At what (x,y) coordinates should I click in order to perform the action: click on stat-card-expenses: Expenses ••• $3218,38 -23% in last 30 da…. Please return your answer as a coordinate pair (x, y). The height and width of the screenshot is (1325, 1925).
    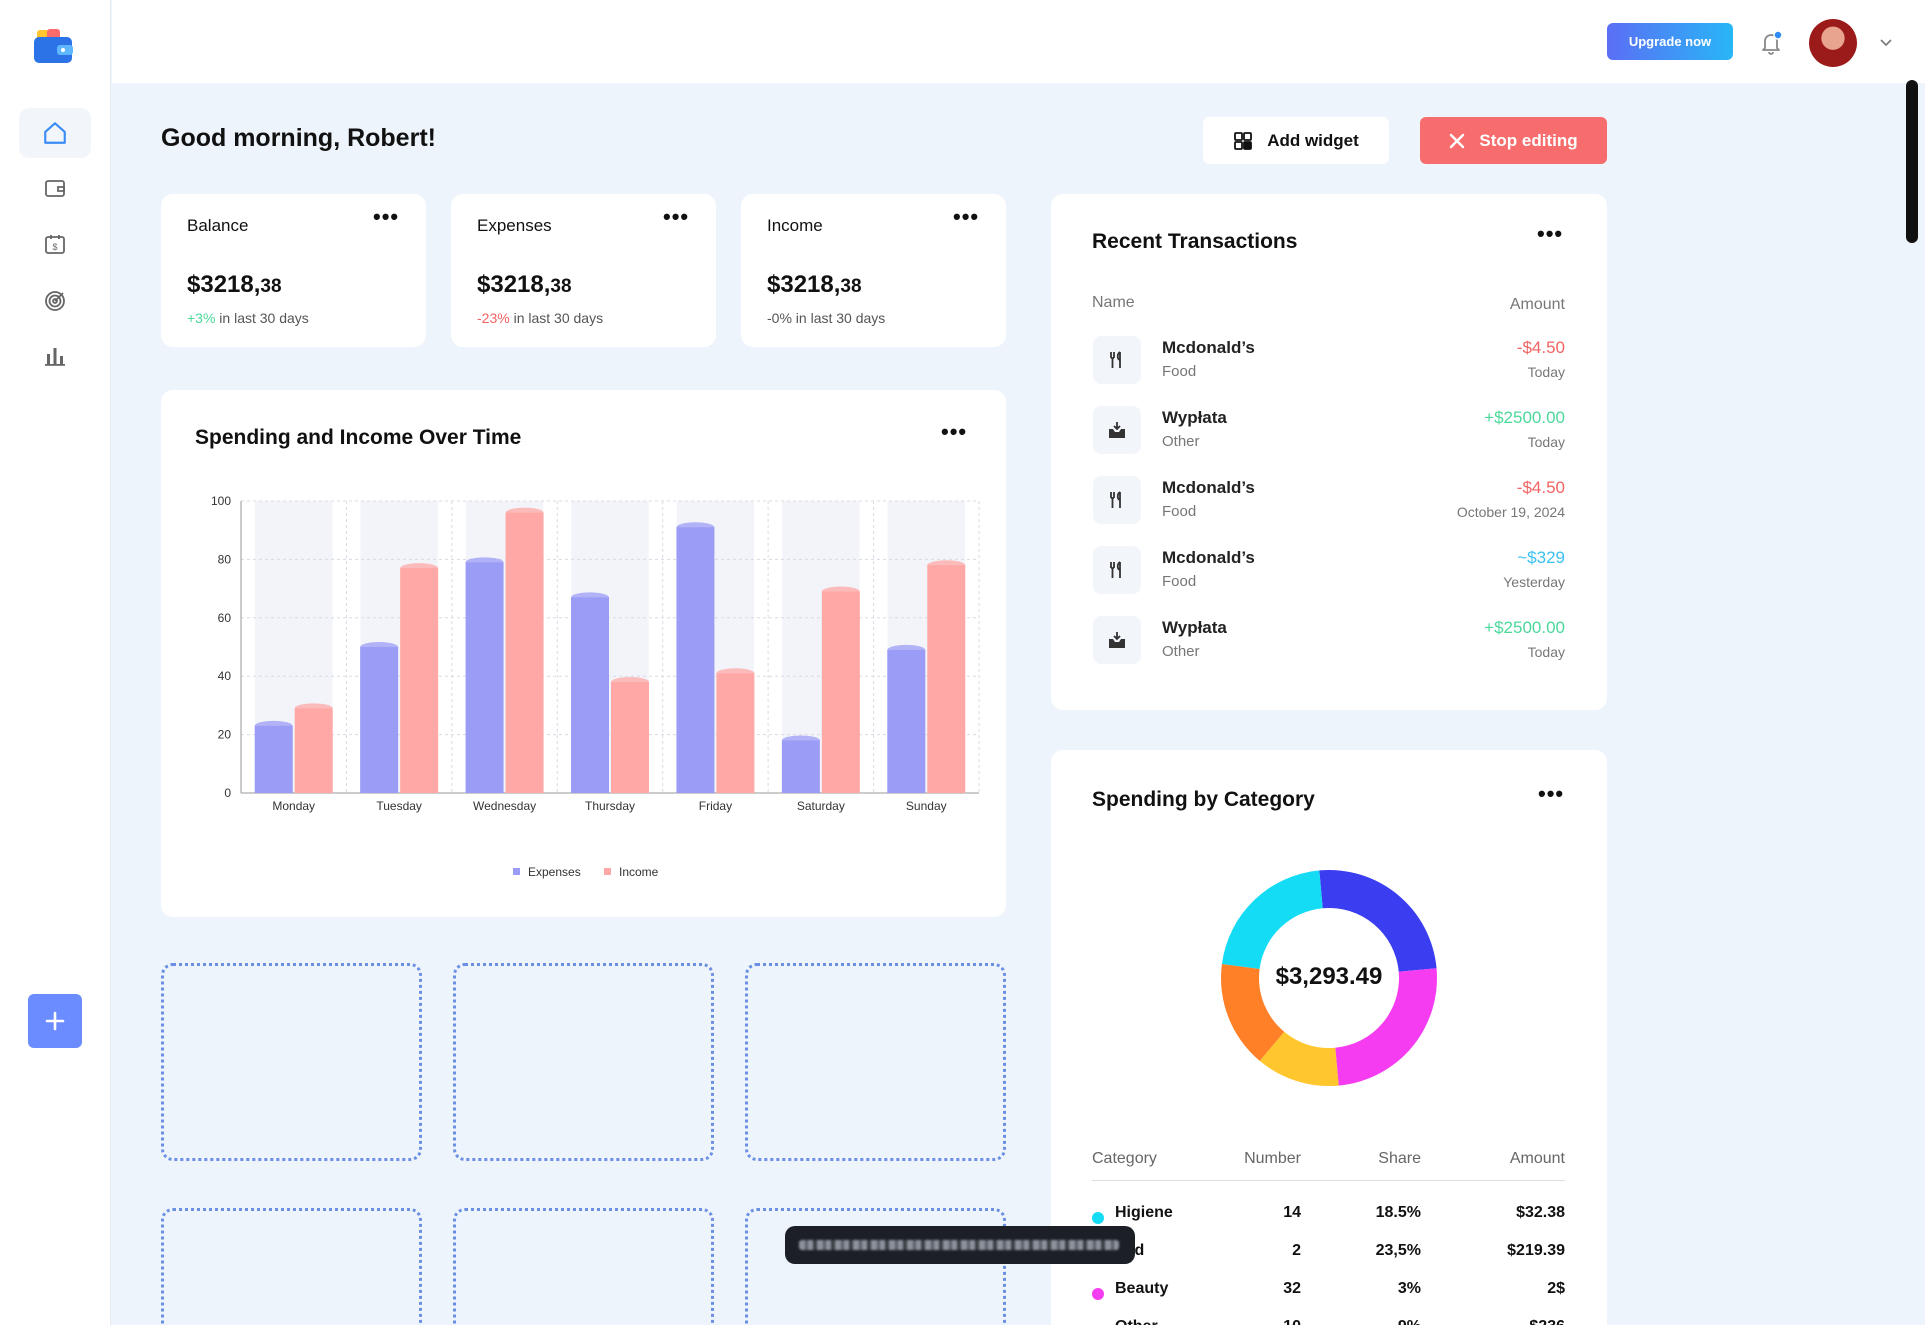
    Looking at the image, I should click on (583, 270).